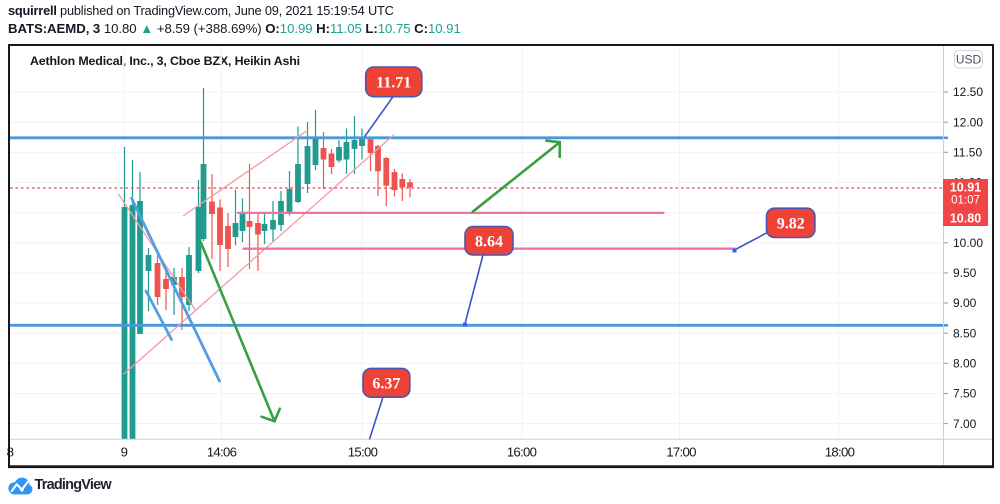 Image resolution: width=1000 pixels, height=504 pixels. Describe the element at coordinates (965, 201) in the screenshot. I see `svg-text: 01:07` at that location.